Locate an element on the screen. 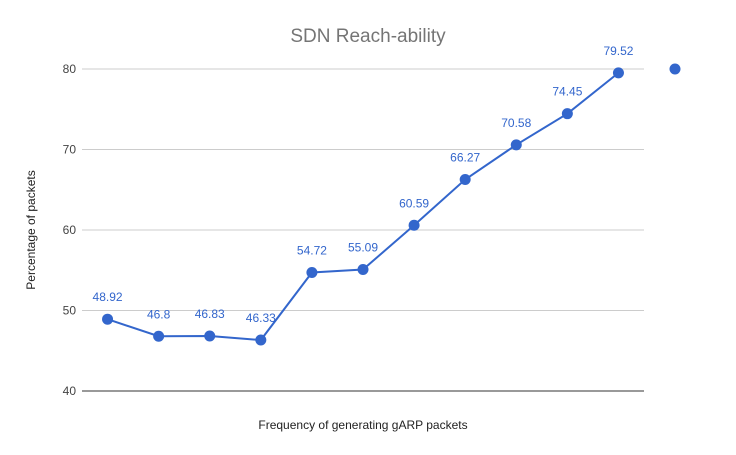 This screenshot has width=736, height=455. legend-marker is located at coordinates (675, 69).